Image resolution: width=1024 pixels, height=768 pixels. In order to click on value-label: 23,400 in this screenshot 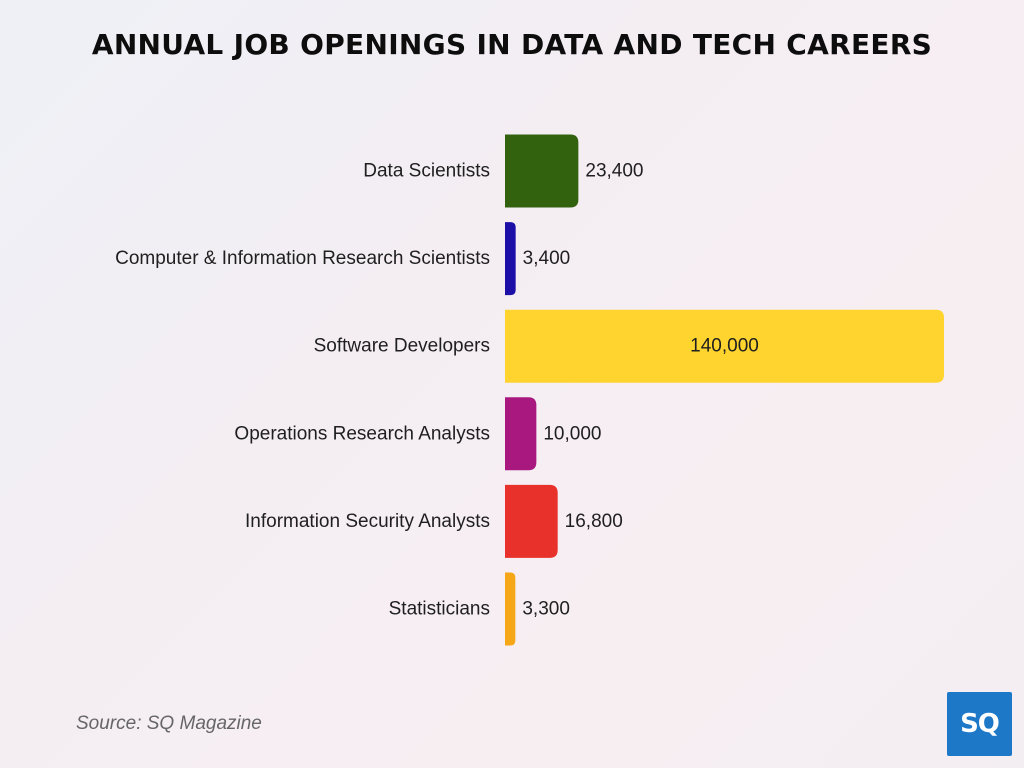, I will do `click(614, 171)`.